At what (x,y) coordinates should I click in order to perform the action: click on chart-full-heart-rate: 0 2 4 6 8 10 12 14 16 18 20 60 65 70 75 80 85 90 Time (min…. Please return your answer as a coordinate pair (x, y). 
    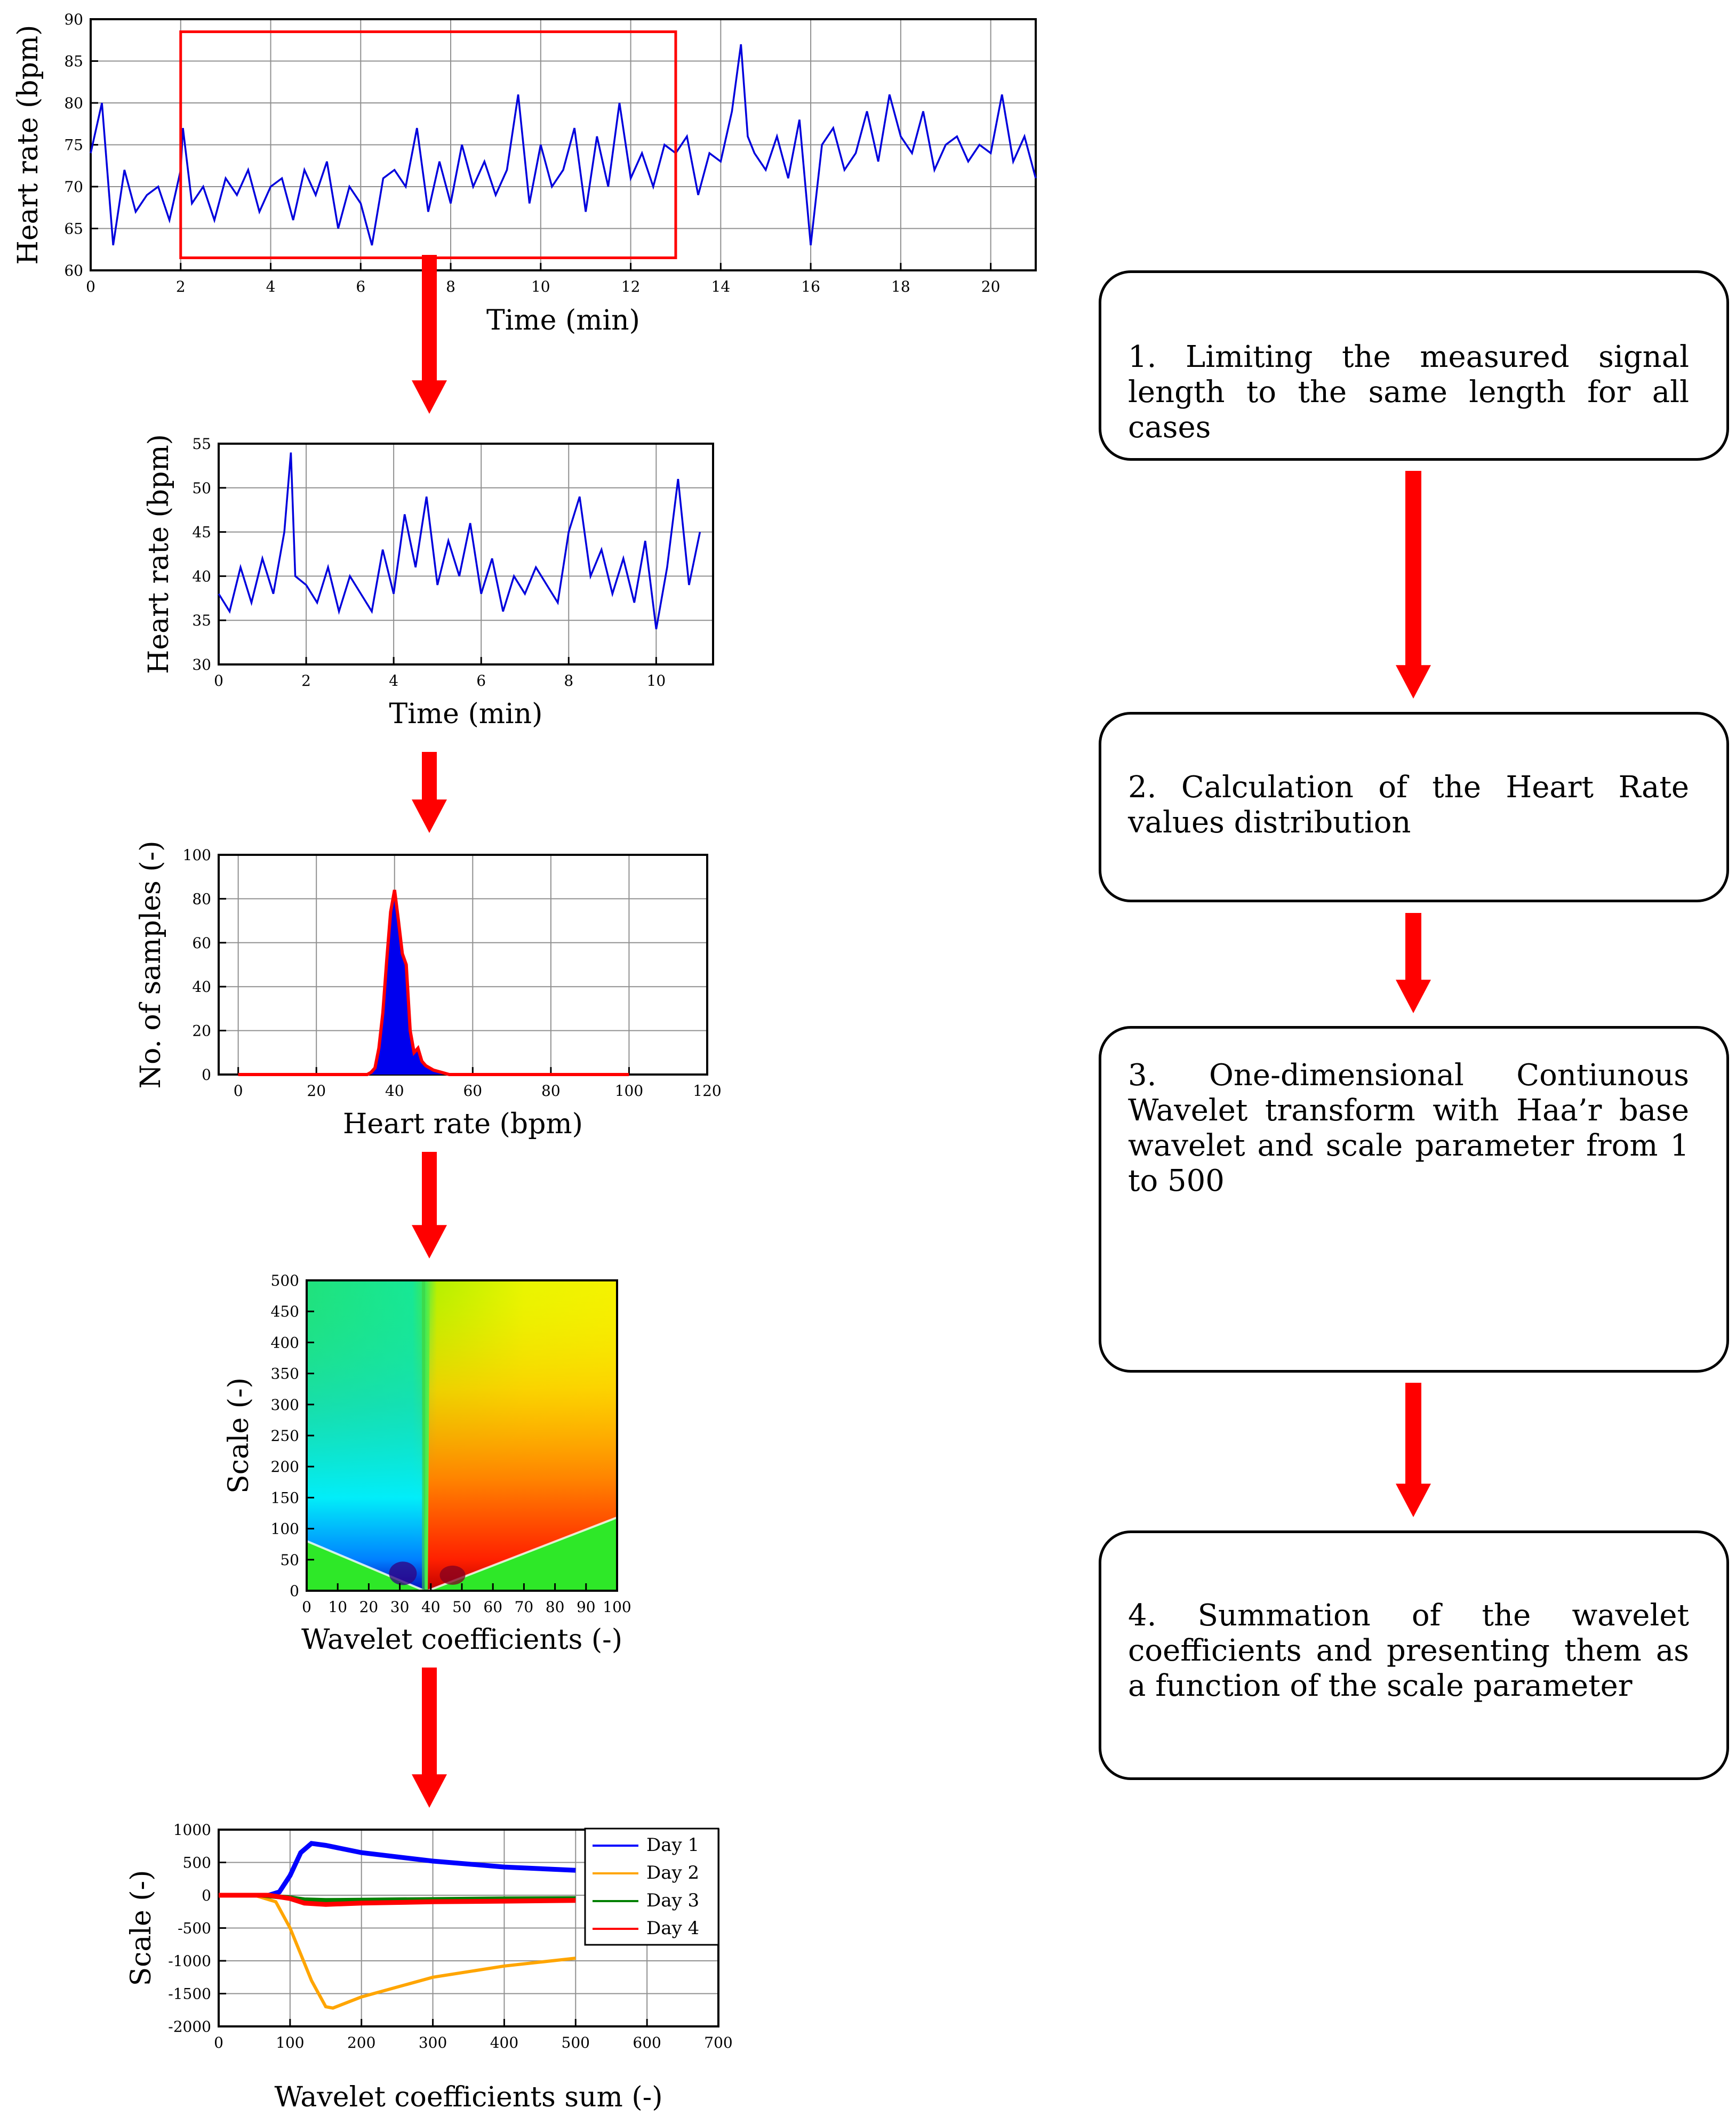
    Looking at the image, I should click on (524, 174).